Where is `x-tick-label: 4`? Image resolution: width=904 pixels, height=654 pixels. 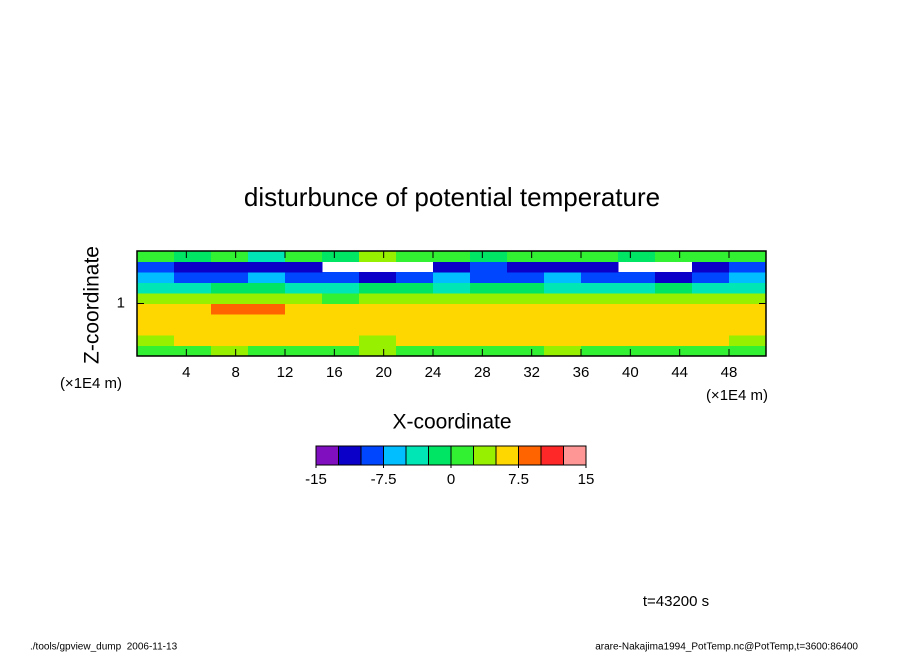
x-tick-label: 4 is located at coordinates (186, 372).